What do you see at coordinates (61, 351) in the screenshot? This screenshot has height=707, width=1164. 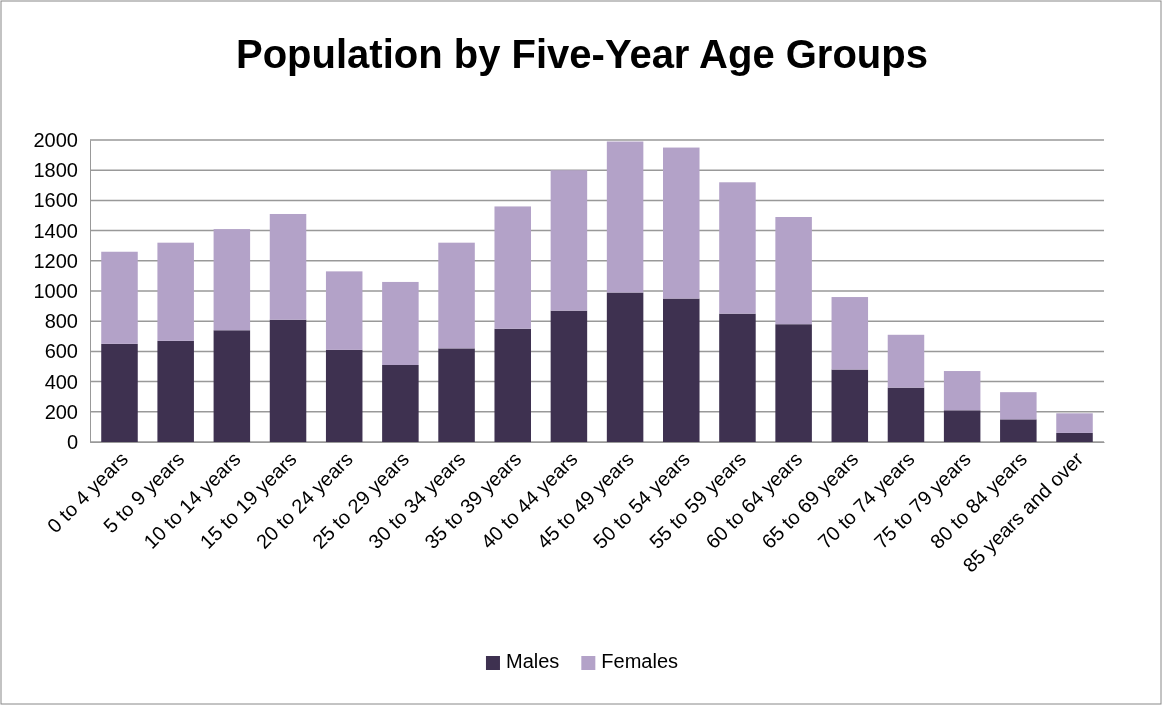 I see `y-tick-label: 600` at bounding box center [61, 351].